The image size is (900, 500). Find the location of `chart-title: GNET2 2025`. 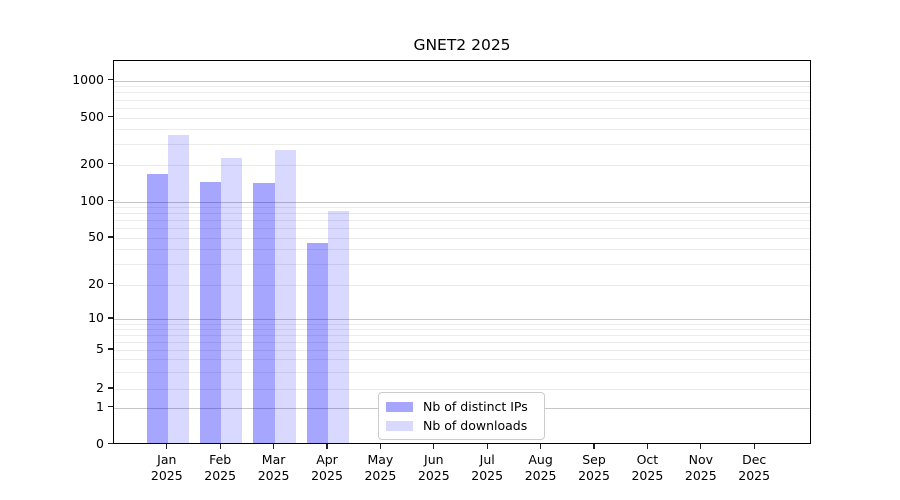

chart-title: GNET2 2025 is located at coordinates (462, 45).